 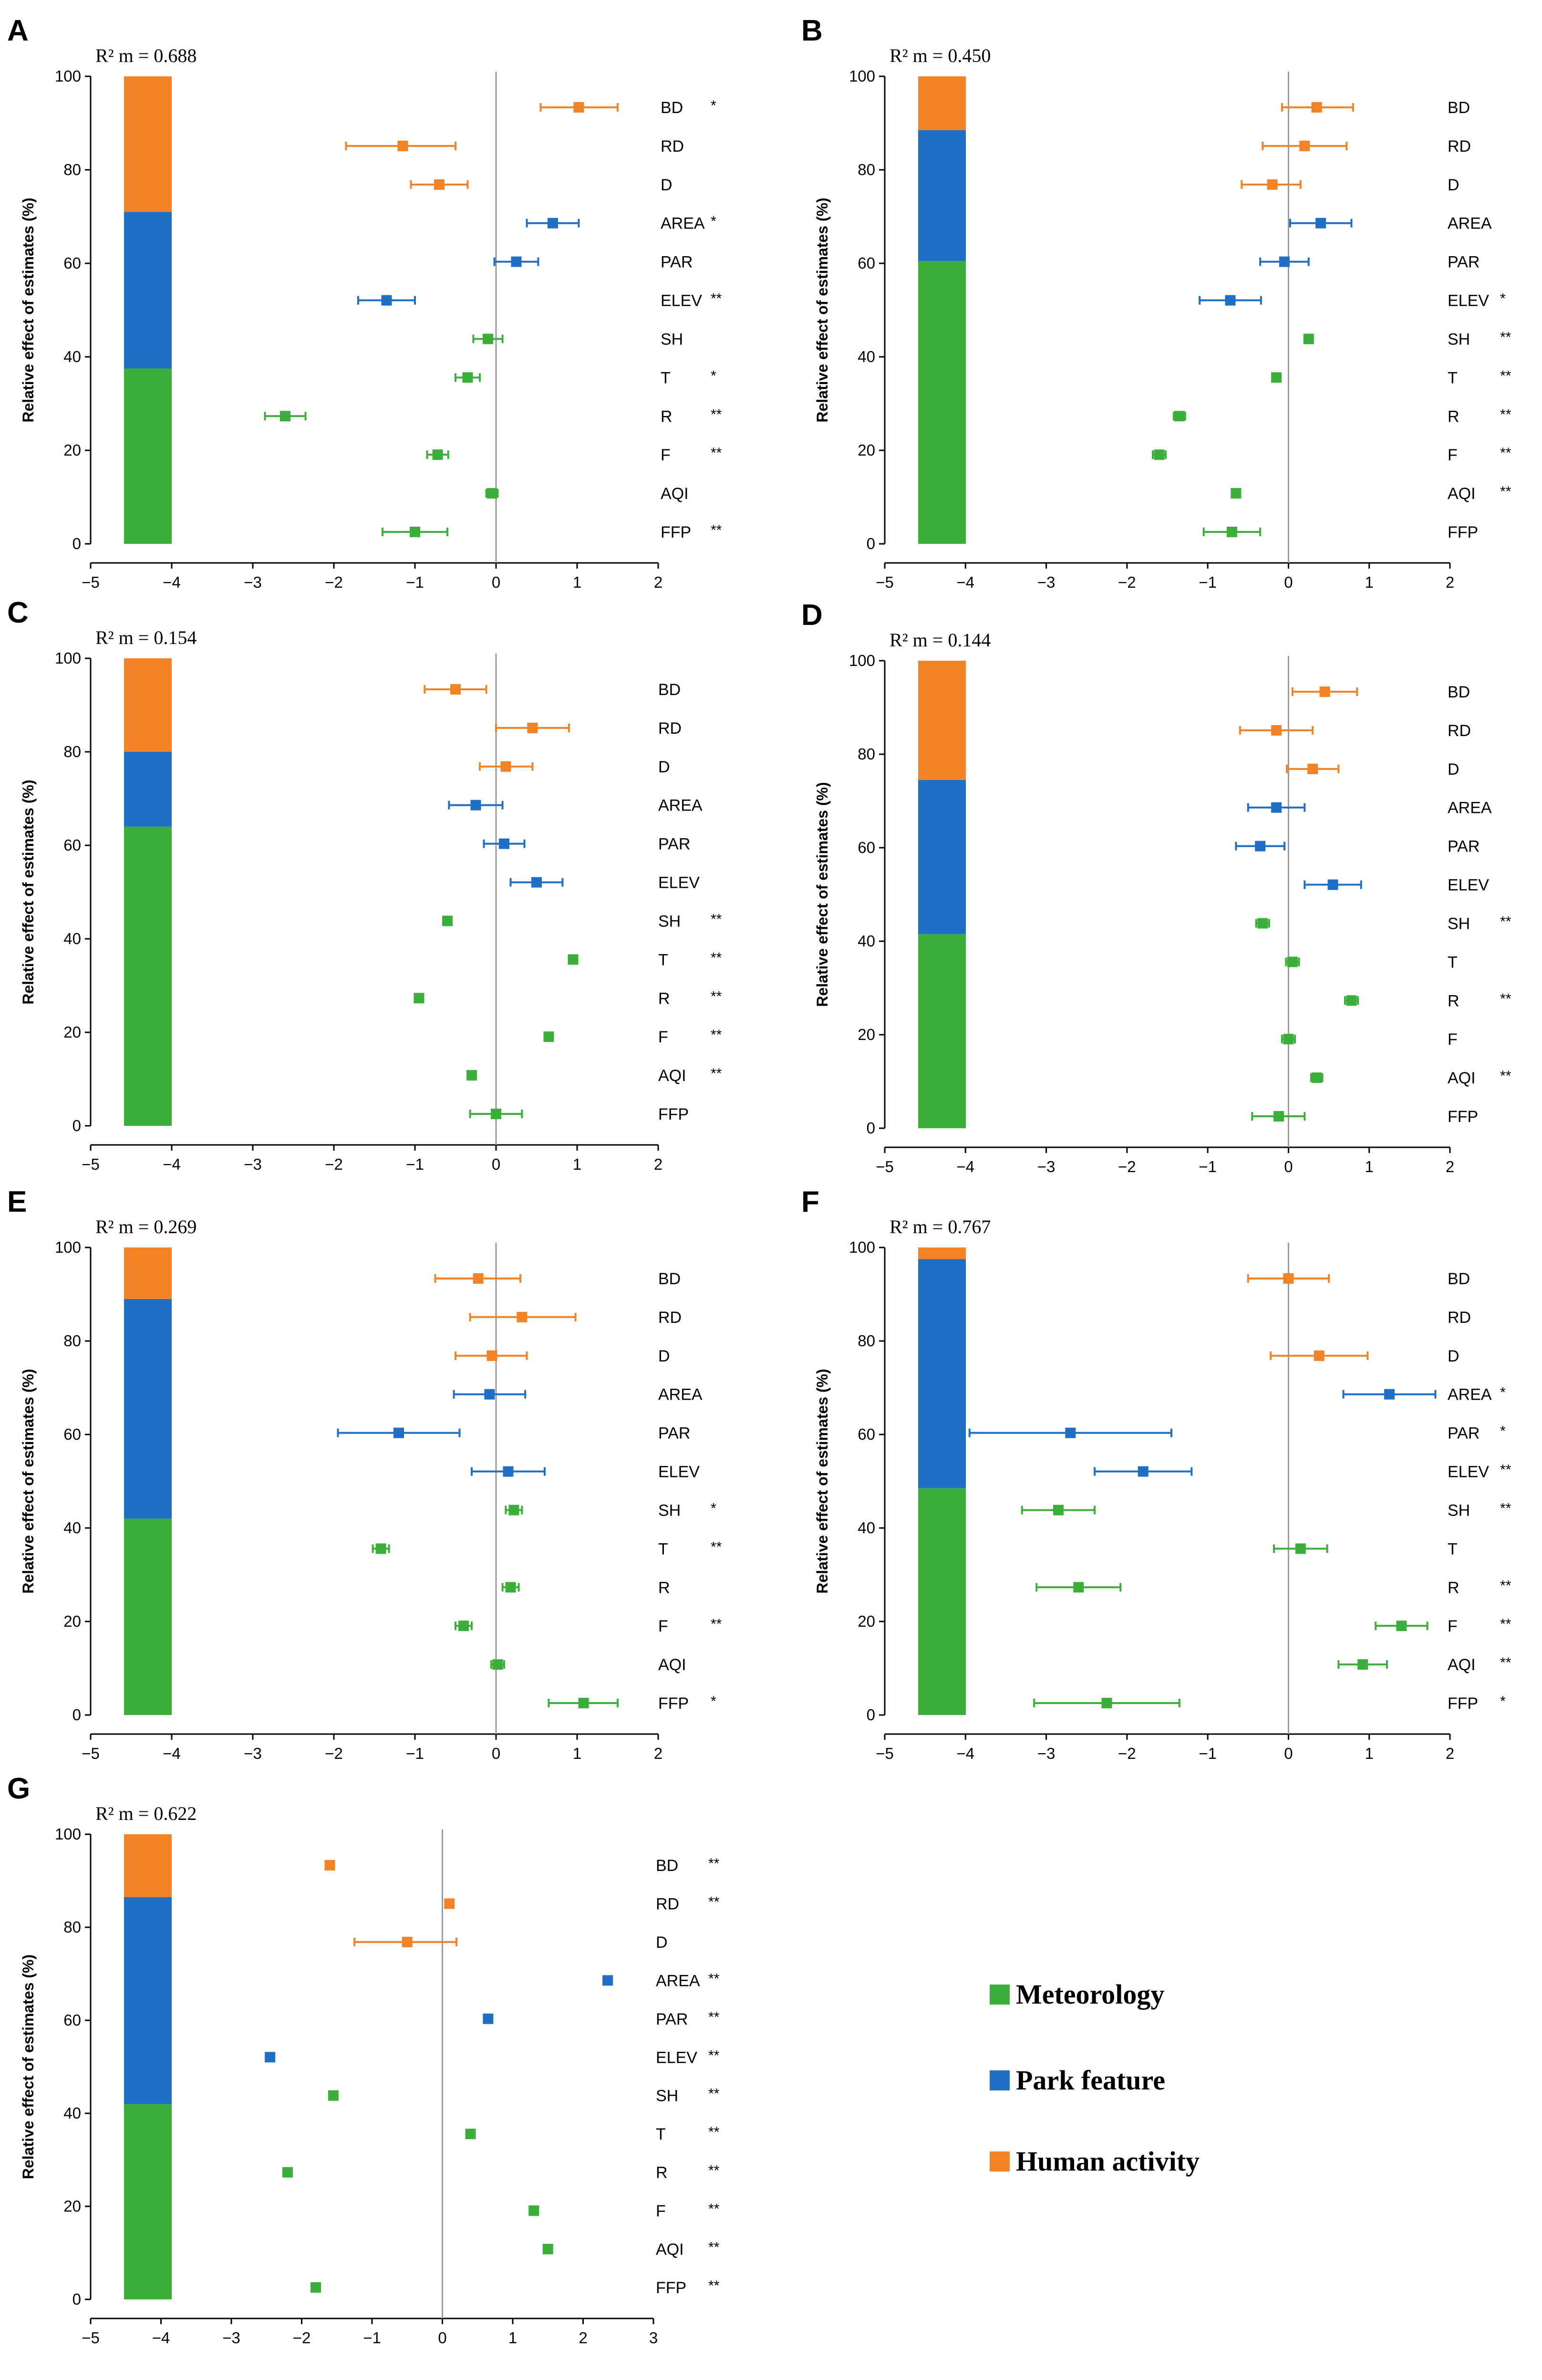 What do you see at coordinates (19, 1788) in the screenshot?
I see `panel-letter: G` at bounding box center [19, 1788].